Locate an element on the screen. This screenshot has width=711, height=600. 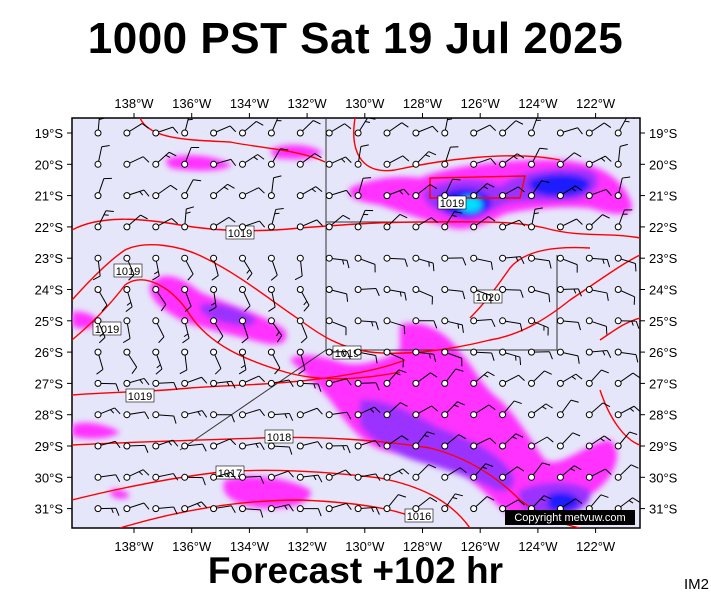
lat-label-left: 31°S is located at coordinates (49, 509).